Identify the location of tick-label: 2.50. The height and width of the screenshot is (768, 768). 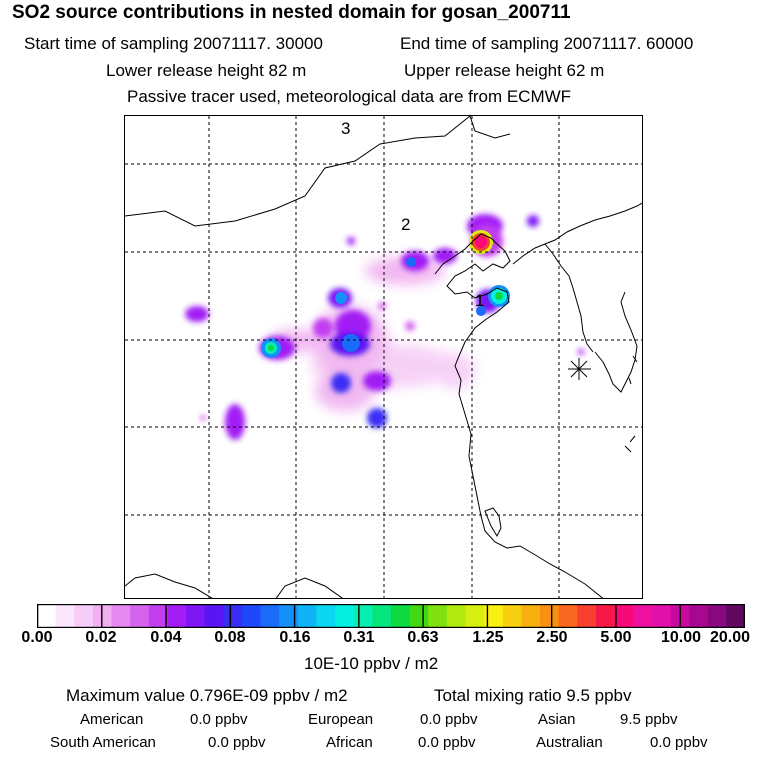
(552, 637).